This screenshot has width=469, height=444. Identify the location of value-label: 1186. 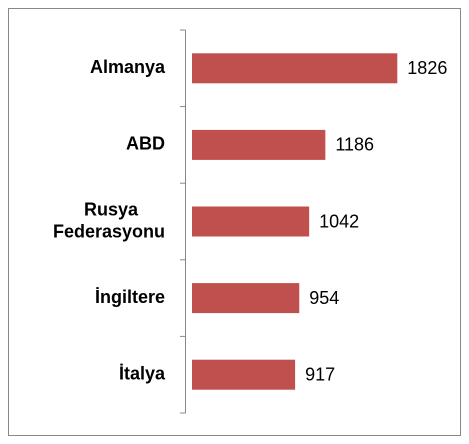
(354, 145).